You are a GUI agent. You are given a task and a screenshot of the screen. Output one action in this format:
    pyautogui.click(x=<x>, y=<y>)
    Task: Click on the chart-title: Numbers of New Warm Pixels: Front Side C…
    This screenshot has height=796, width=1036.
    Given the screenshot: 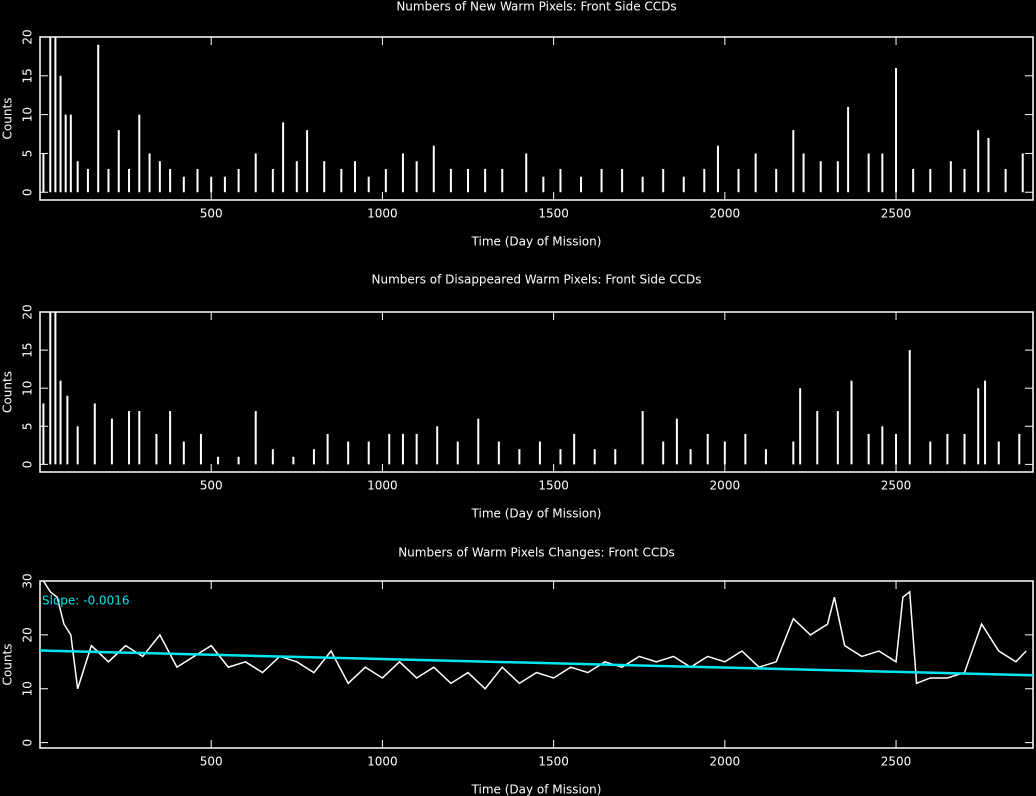 What is the action you would take?
    pyautogui.click(x=536, y=7)
    